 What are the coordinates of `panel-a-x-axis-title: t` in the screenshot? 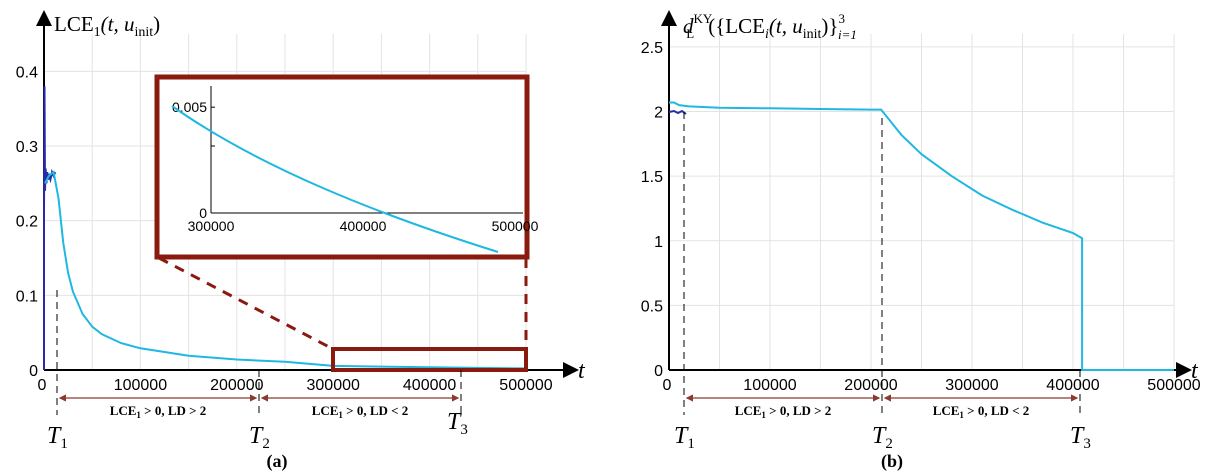 It's located at (582, 371).